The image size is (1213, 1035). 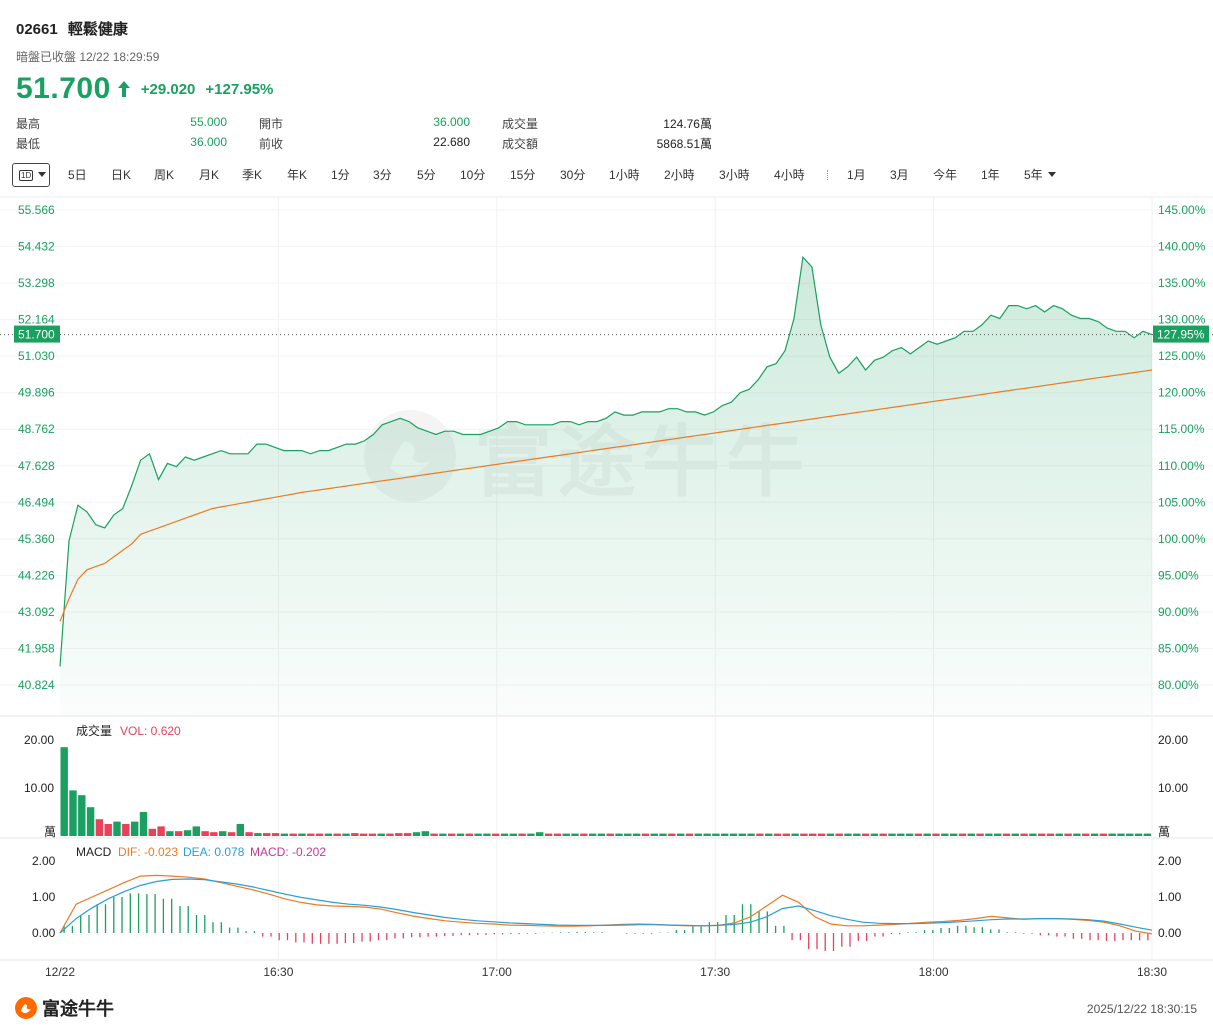 What do you see at coordinates (78, 1009) in the screenshot?
I see `brand-name: 富途牛牛` at bounding box center [78, 1009].